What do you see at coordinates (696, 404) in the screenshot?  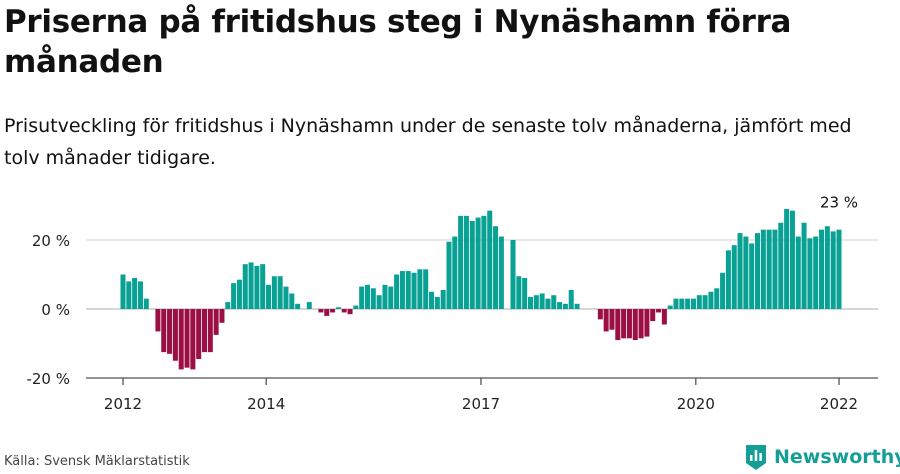 I see `x-tick-label: 2020` at bounding box center [696, 404].